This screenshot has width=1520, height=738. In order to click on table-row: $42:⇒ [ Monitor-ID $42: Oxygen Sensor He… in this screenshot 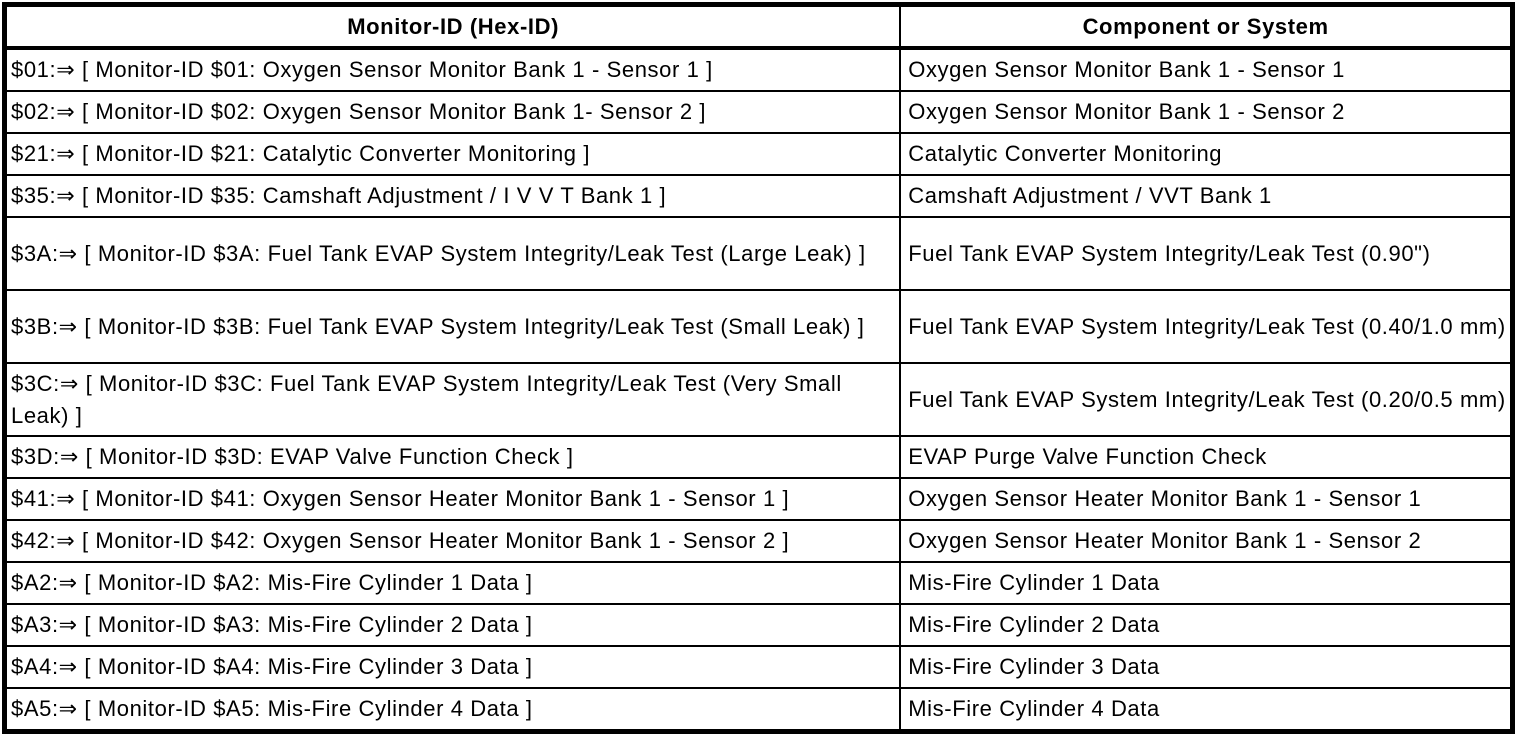, I will do `click(758, 541)`.